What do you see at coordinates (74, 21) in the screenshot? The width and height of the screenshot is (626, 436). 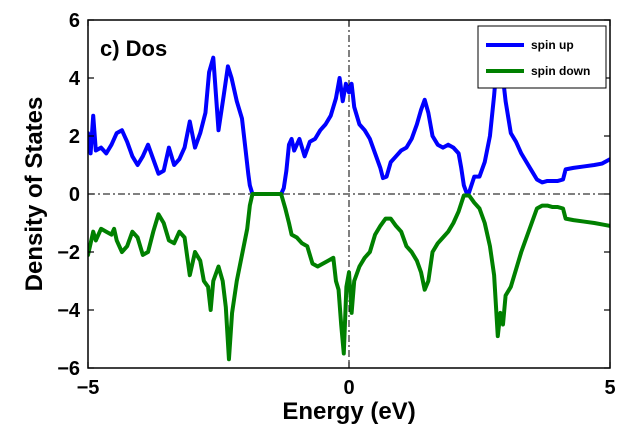 I see `y-tick-label: 6` at bounding box center [74, 21].